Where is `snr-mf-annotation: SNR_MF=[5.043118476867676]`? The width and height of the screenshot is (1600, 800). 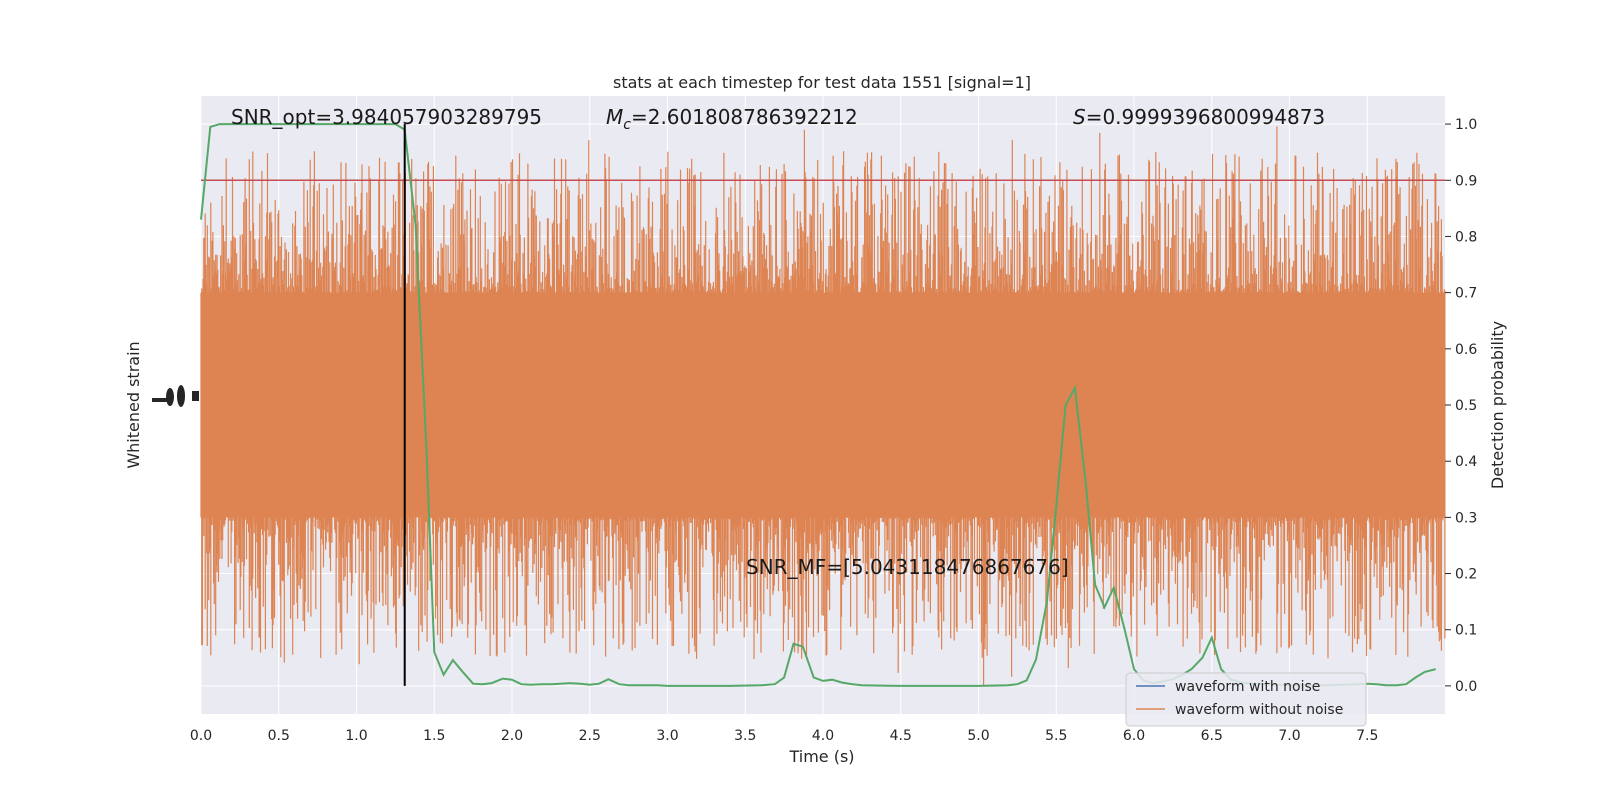 snr-mf-annotation: SNR_MF=[5.043118476867676] is located at coordinates (907, 567).